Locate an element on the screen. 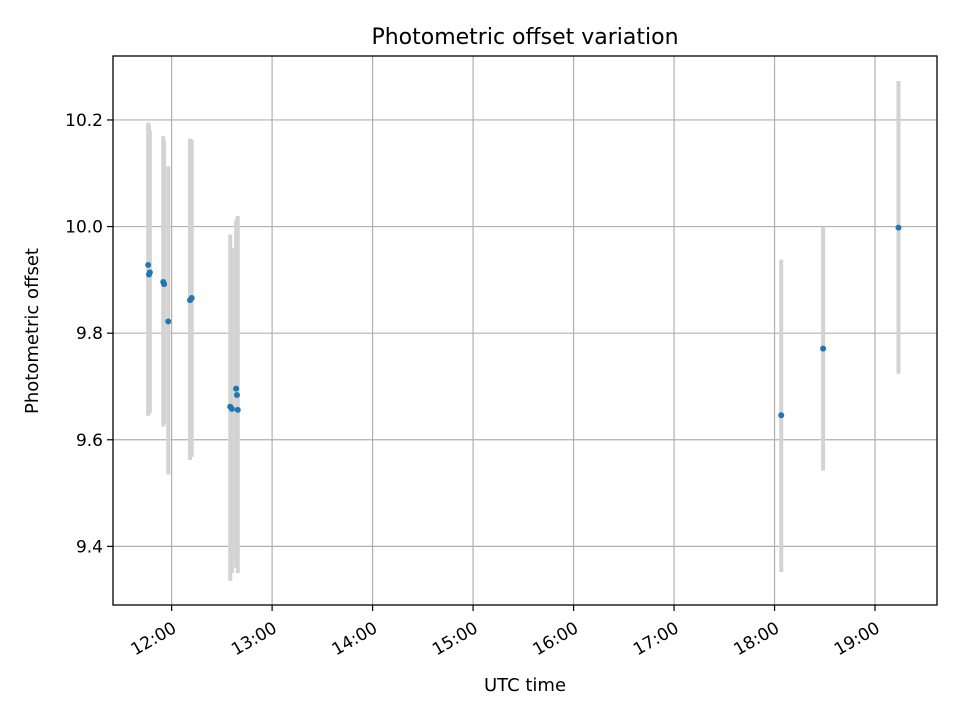 The image size is (960, 720). x-tick-label: 16:00 is located at coordinates (556, 639).